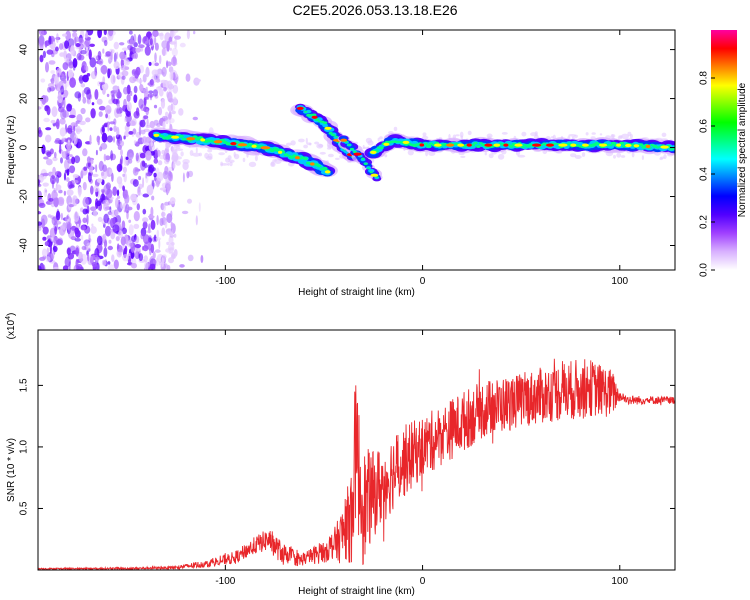 Image resolution: width=750 pixels, height=600 pixels. Describe the element at coordinates (242, 145) in the screenshot. I see `hot-spot` at that location.